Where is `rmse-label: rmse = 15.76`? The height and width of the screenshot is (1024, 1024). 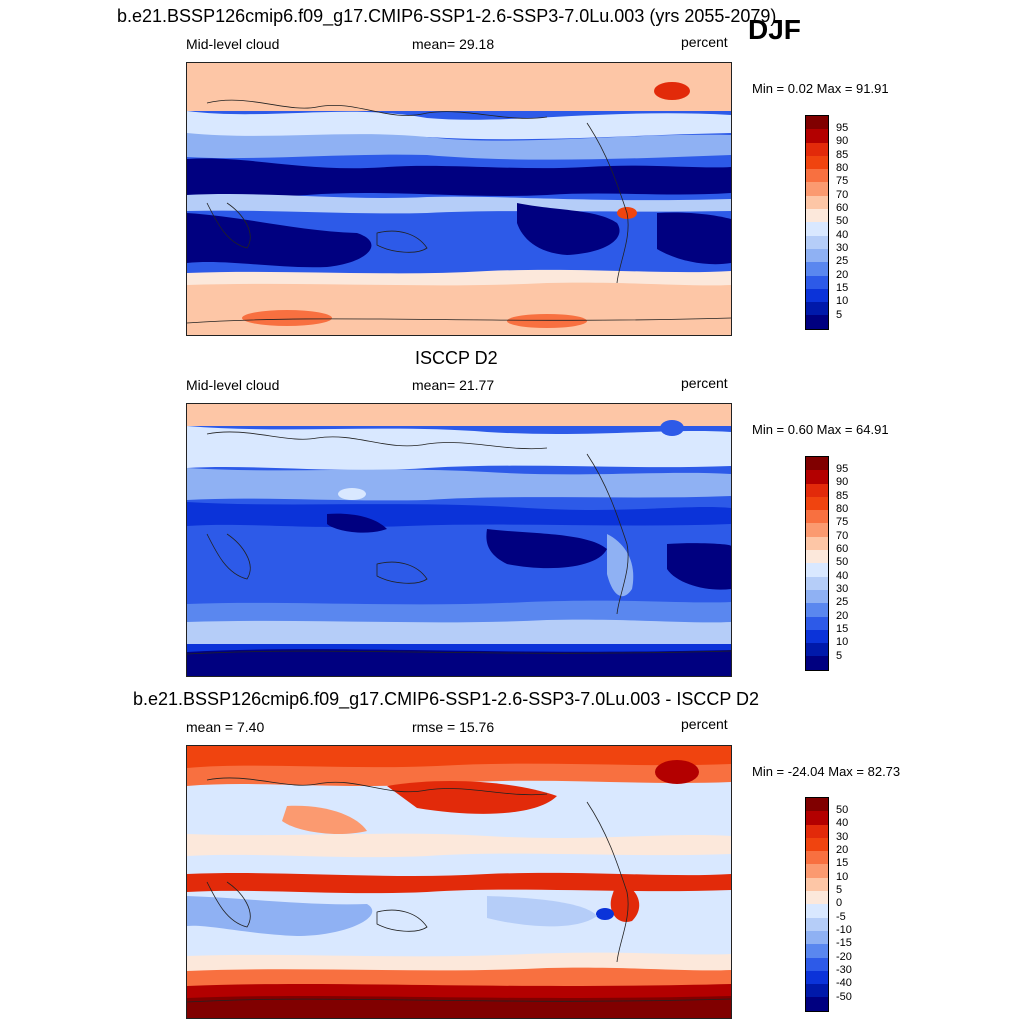 rmse-label: rmse = 15.76 is located at coordinates (453, 727).